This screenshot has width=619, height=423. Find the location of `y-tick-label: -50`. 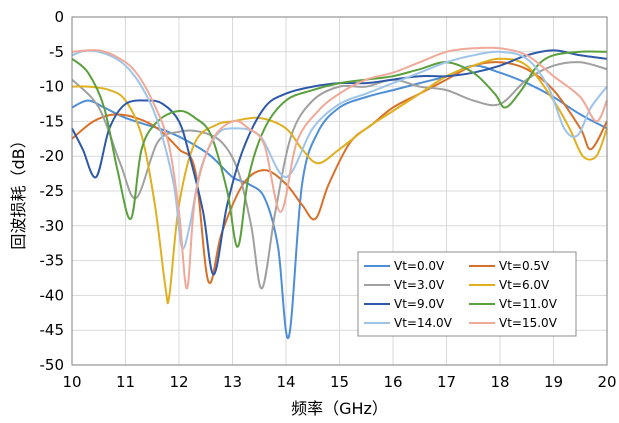

y-tick-label: -50 is located at coordinates (52, 365).